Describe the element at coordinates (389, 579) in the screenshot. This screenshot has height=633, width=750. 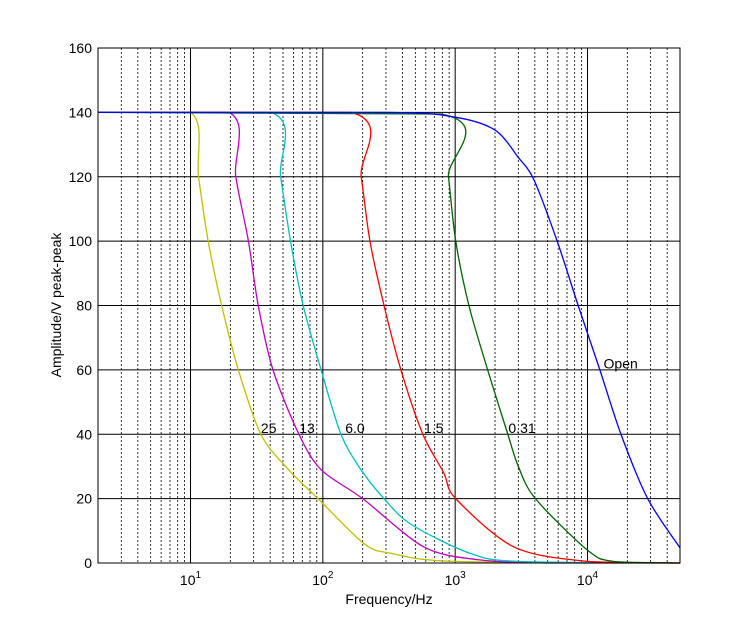
I see `x-tick-labels: 10¹ 10² 10³ 10⁴` at that location.